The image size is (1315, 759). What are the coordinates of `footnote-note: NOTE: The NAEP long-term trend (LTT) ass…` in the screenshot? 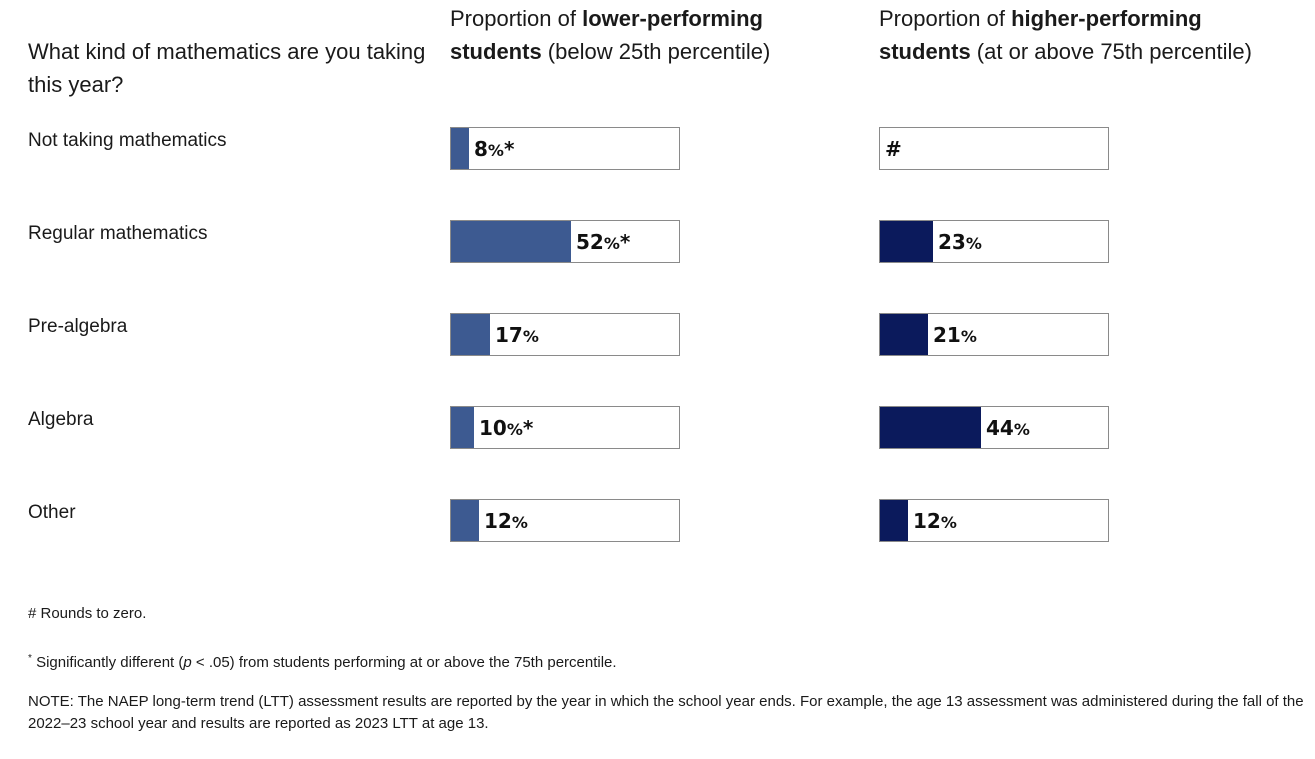 It's located at (666, 712).